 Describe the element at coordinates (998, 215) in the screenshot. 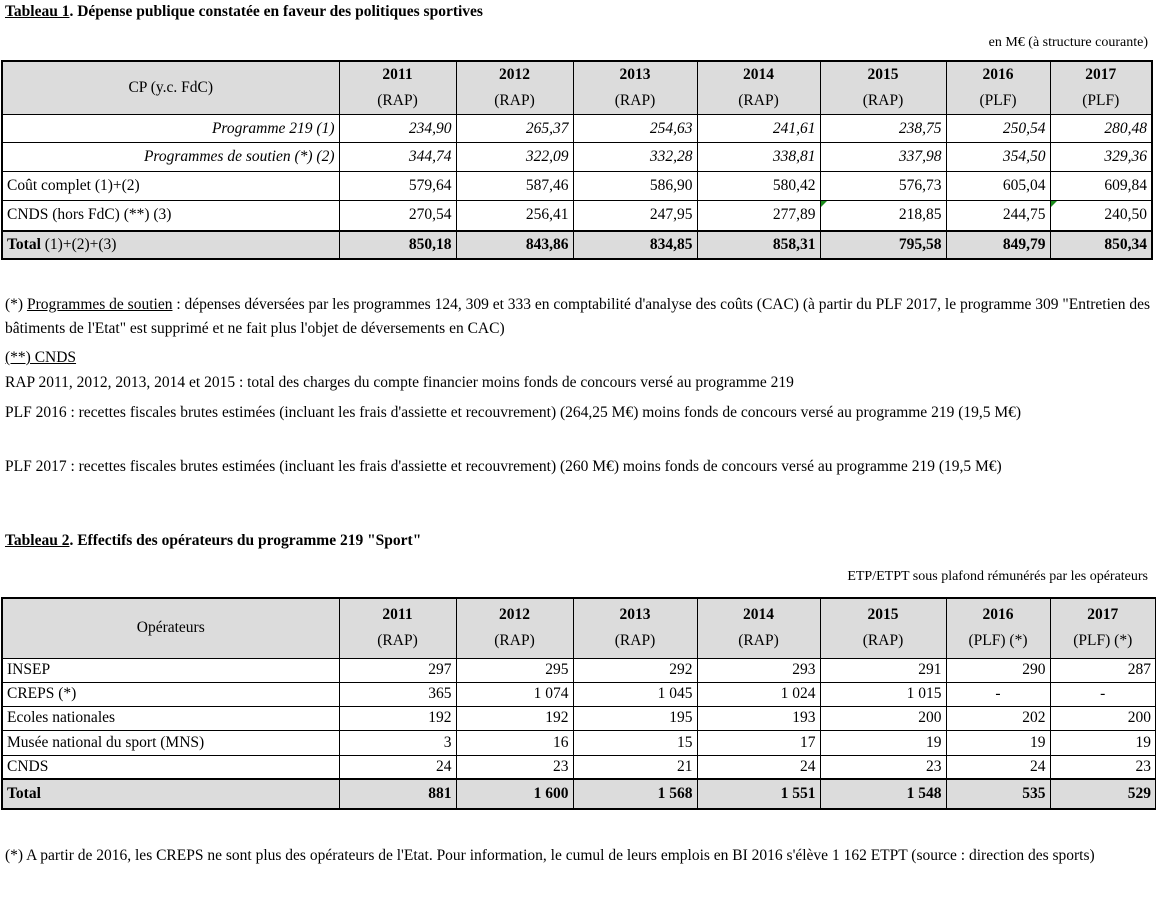

I see `cell-value: 244,75` at that location.